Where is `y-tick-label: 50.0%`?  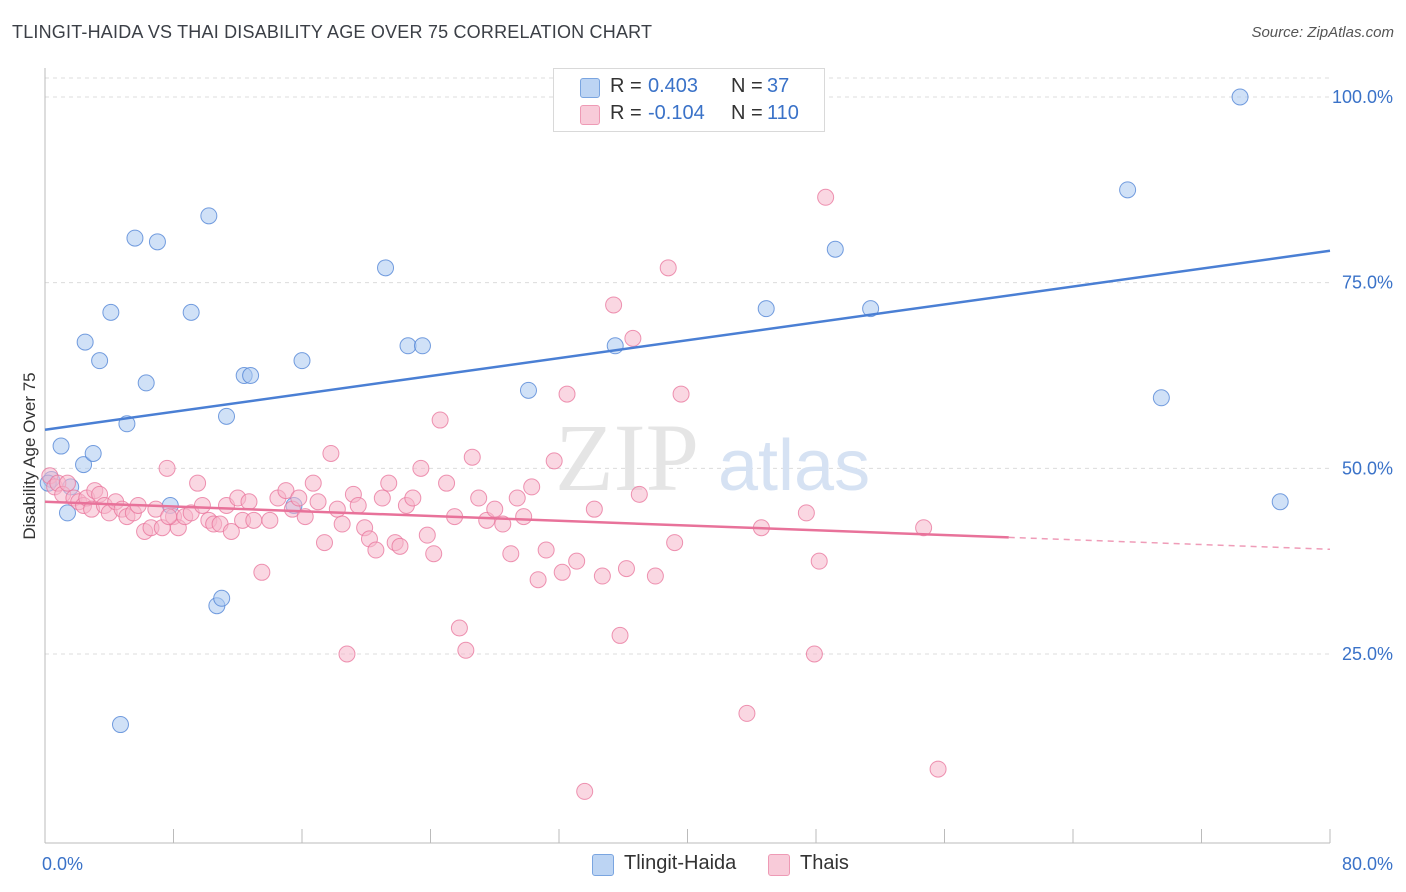
y-tick-label: 50.0% is located at coordinates (1367, 468).